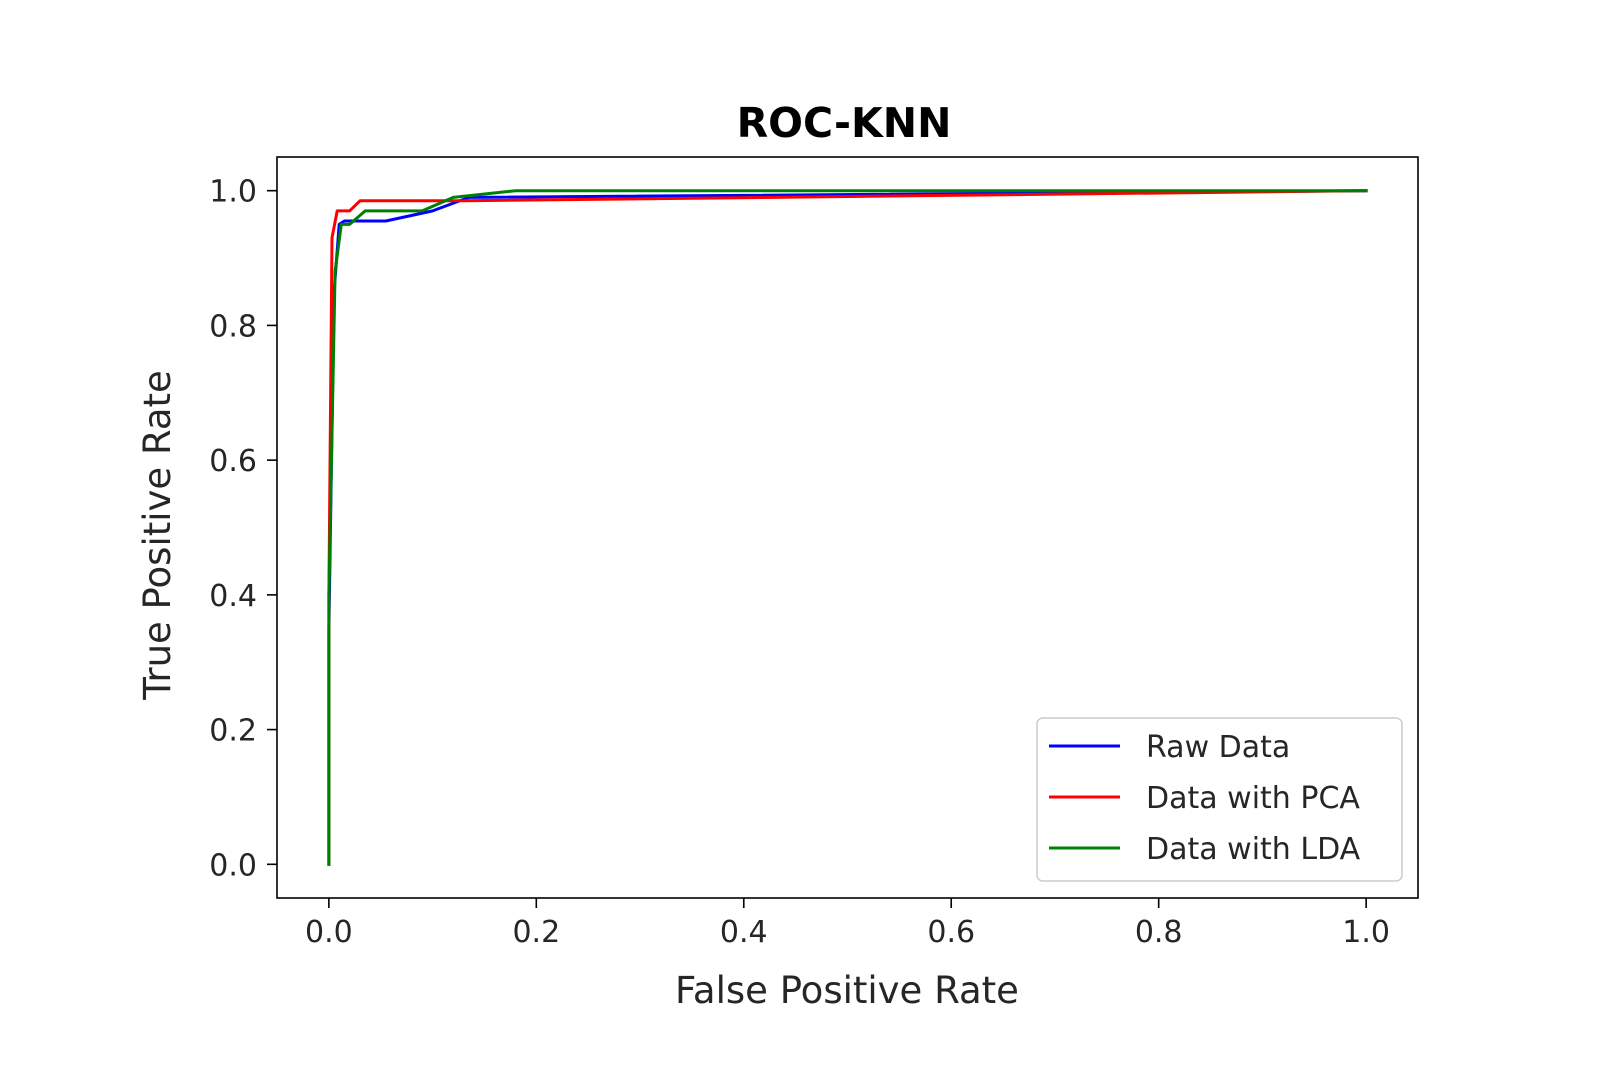 The image size is (1602, 1088). Describe the element at coordinates (329, 932) in the screenshot. I see `x-tick-label: 0.0` at that location.